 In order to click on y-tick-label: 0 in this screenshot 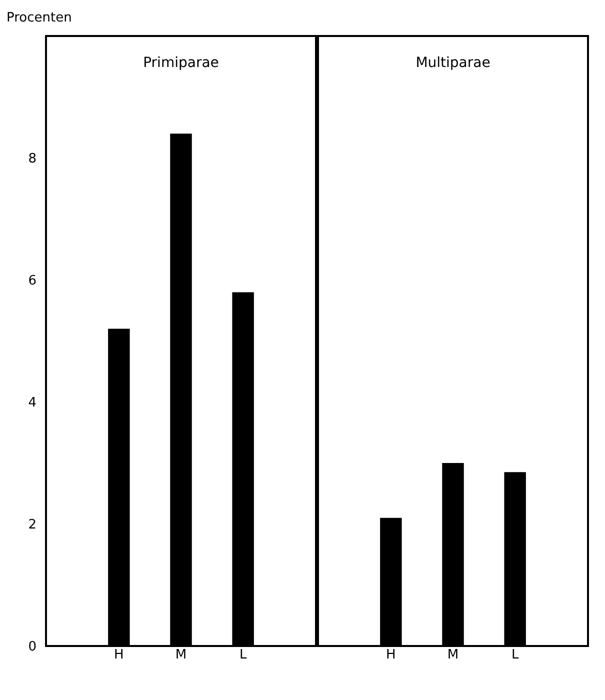, I will do `click(32, 647)`.